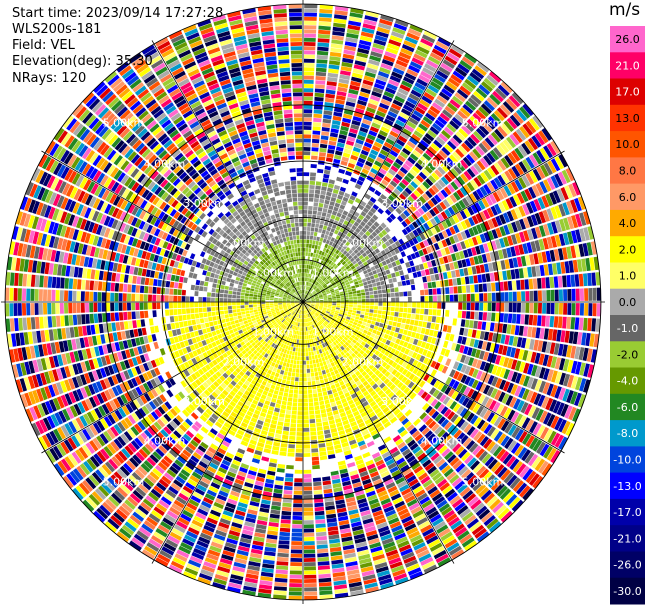 Image resolution: width=647 pixels, height=607 pixels. Describe the element at coordinates (118, 13) in the screenshot. I see `start-time-label: Start time: 2023/09/14 17:27:28` at that location.